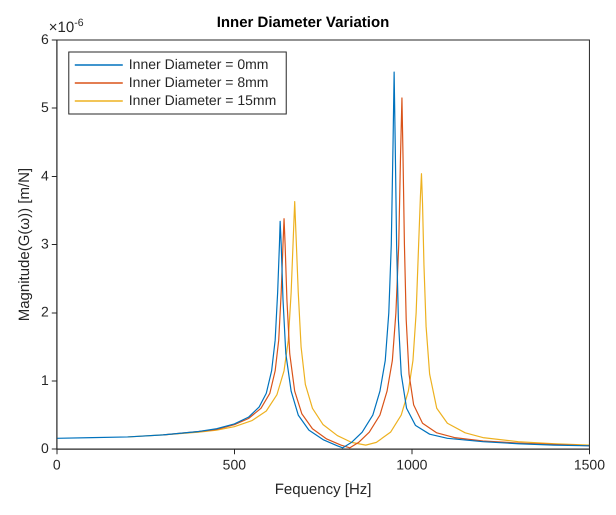  I want to click on legend-label: Inner Diameter = 15mm, so click(202, 100).